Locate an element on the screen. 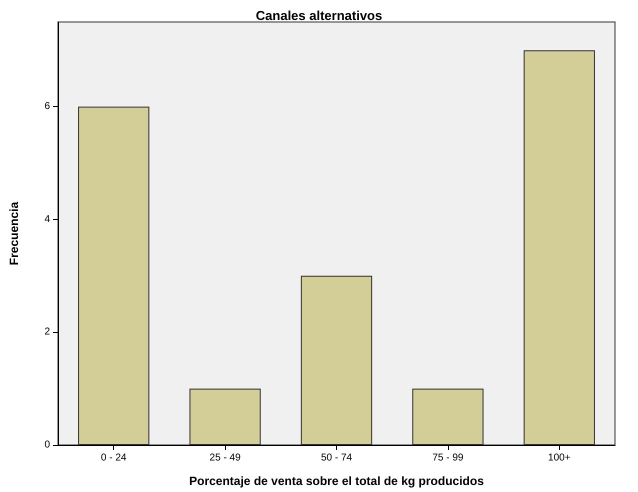  x-tick-label: 50 - 74 is located at coordinates (336, 458).